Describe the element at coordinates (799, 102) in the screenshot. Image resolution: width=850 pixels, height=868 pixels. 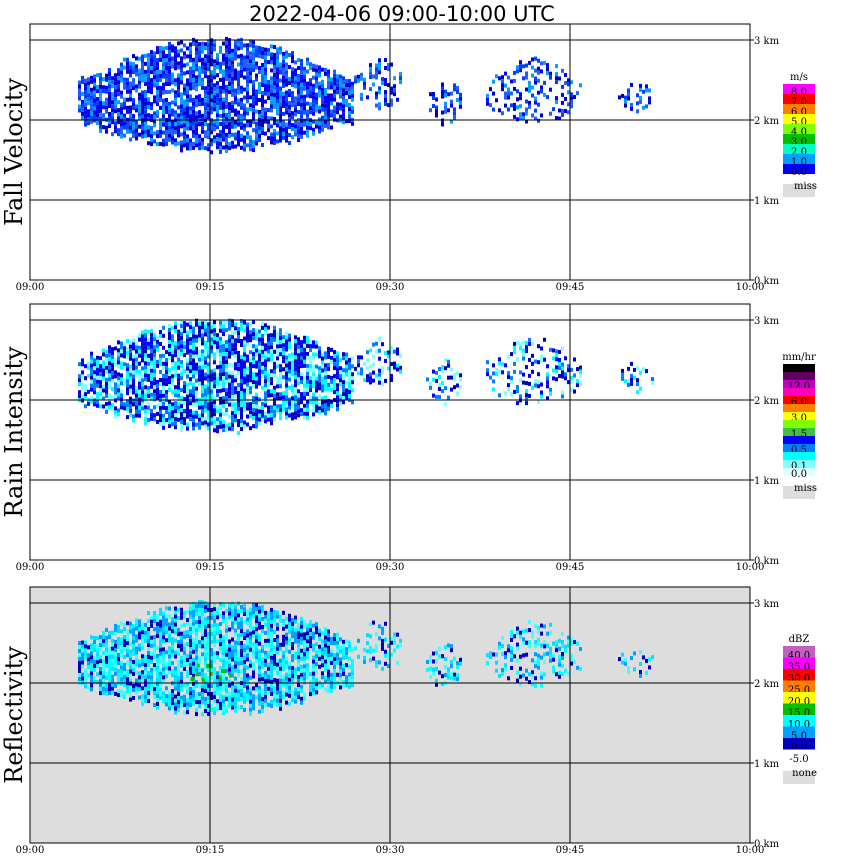
I see `colorbar-label: 7.0` at that location.